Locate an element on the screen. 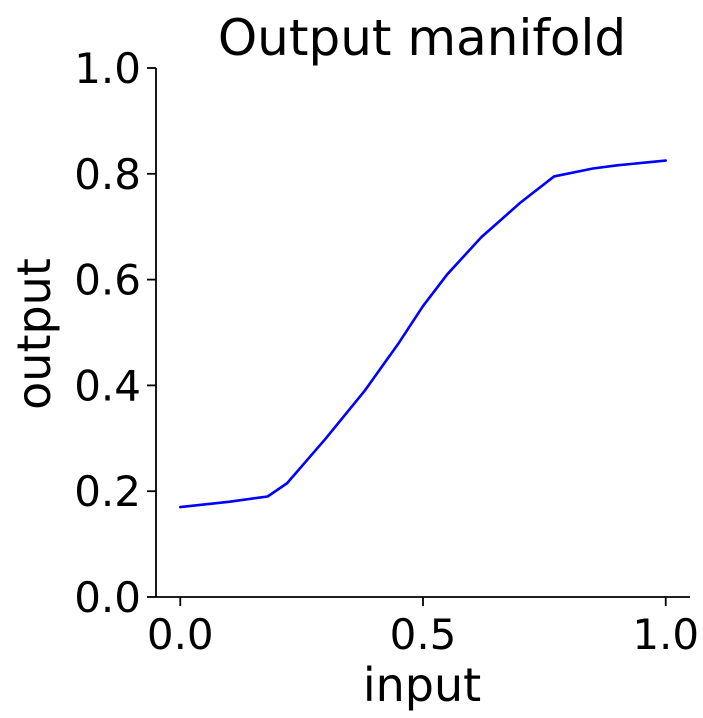 This screenshot has width=703, height=718. y-tick-label: 0.0 is located at coordinates (107, 597).